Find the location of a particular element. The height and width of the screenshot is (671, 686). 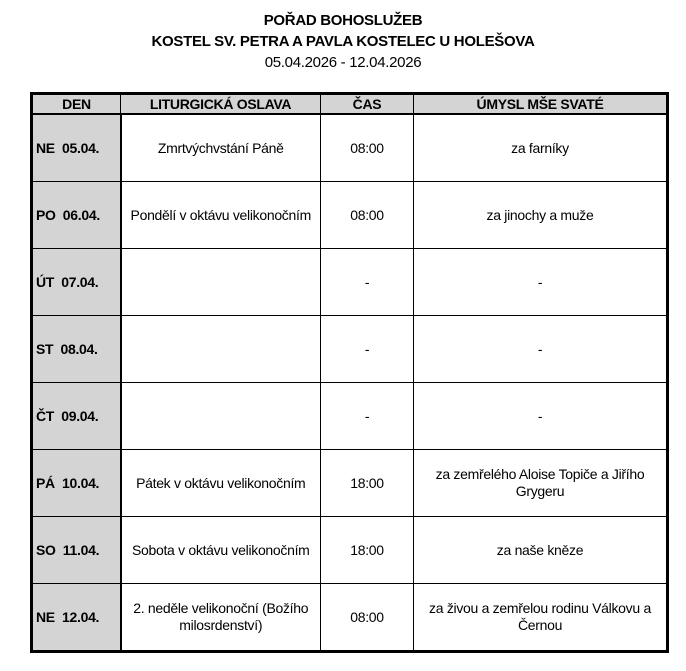

intention-cell: za jinochy a muže is located at coordinates (540, 215).